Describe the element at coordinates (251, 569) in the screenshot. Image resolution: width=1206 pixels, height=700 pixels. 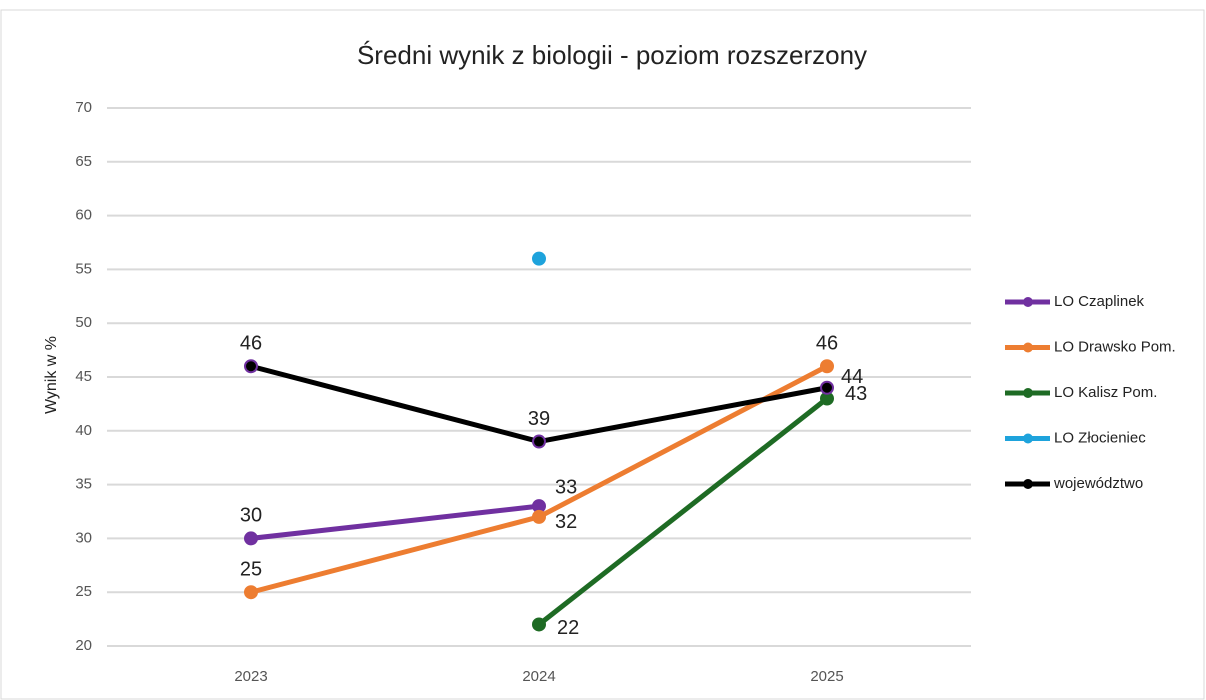
I see `data-label: 25` at that location.